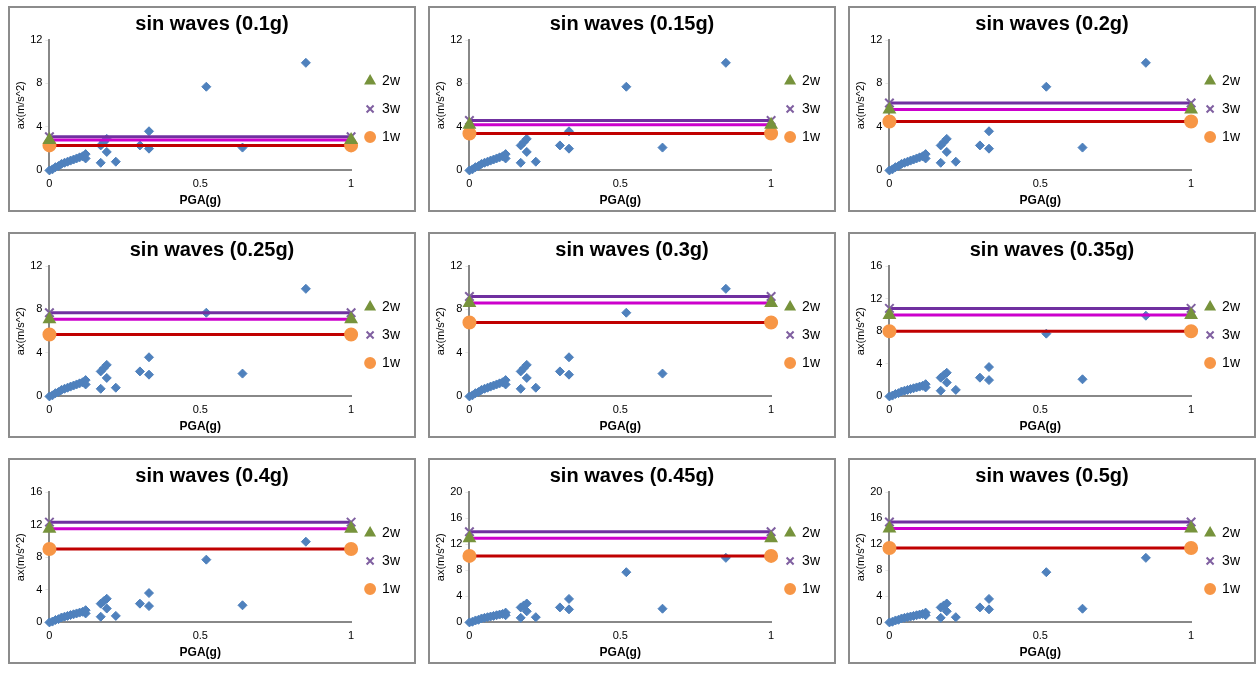 This screenshot has height=689, width=1260. Describe the element at coordinates (212, 22) in the screenshot. I see `chart-title: sin waves (0.1g)` at that location.